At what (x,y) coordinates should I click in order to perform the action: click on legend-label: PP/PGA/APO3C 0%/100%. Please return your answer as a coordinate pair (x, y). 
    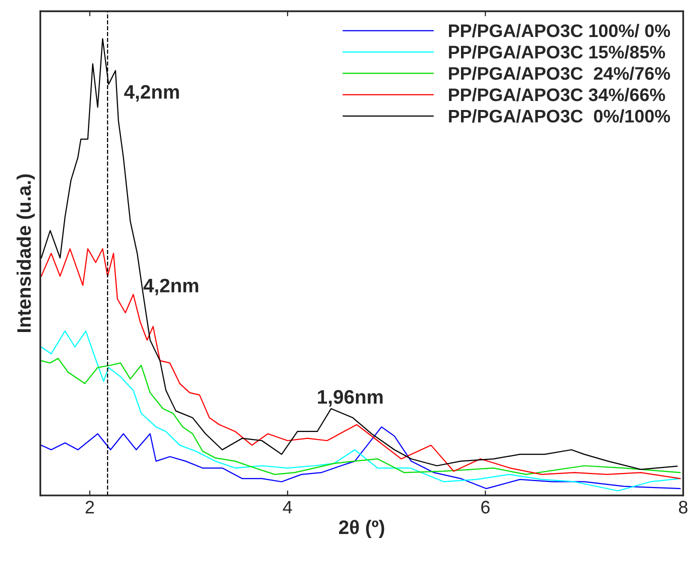
    Looking at the image, I should click on (559, 116).